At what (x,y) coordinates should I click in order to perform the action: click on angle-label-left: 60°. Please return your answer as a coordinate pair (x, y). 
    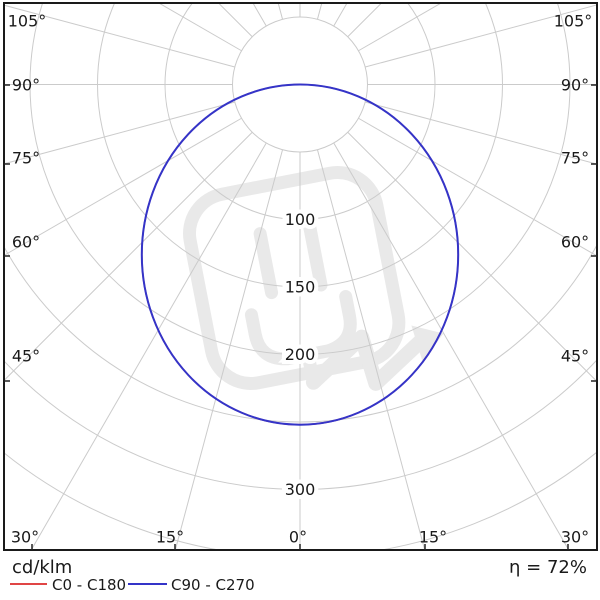
    Looking at the image, I should click on (26, 242).